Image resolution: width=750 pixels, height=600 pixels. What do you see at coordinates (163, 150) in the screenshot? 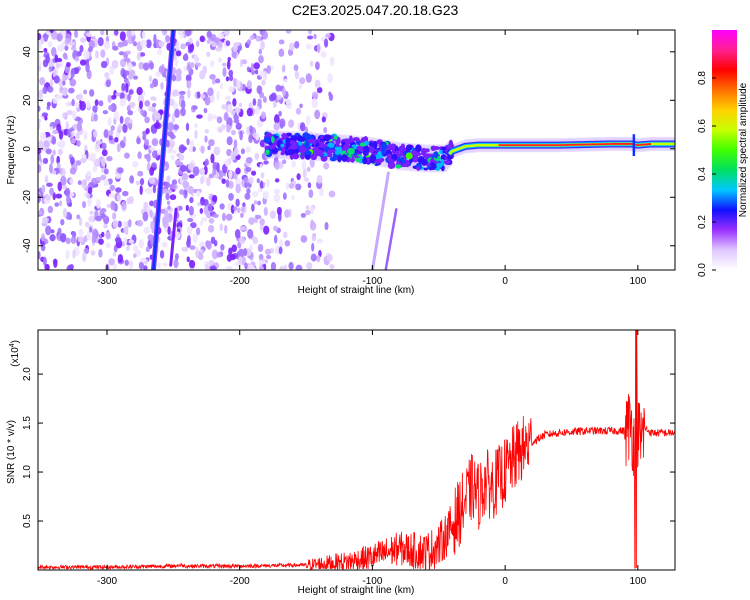
I see `spectral-streak` at bounding box center [163, 150].